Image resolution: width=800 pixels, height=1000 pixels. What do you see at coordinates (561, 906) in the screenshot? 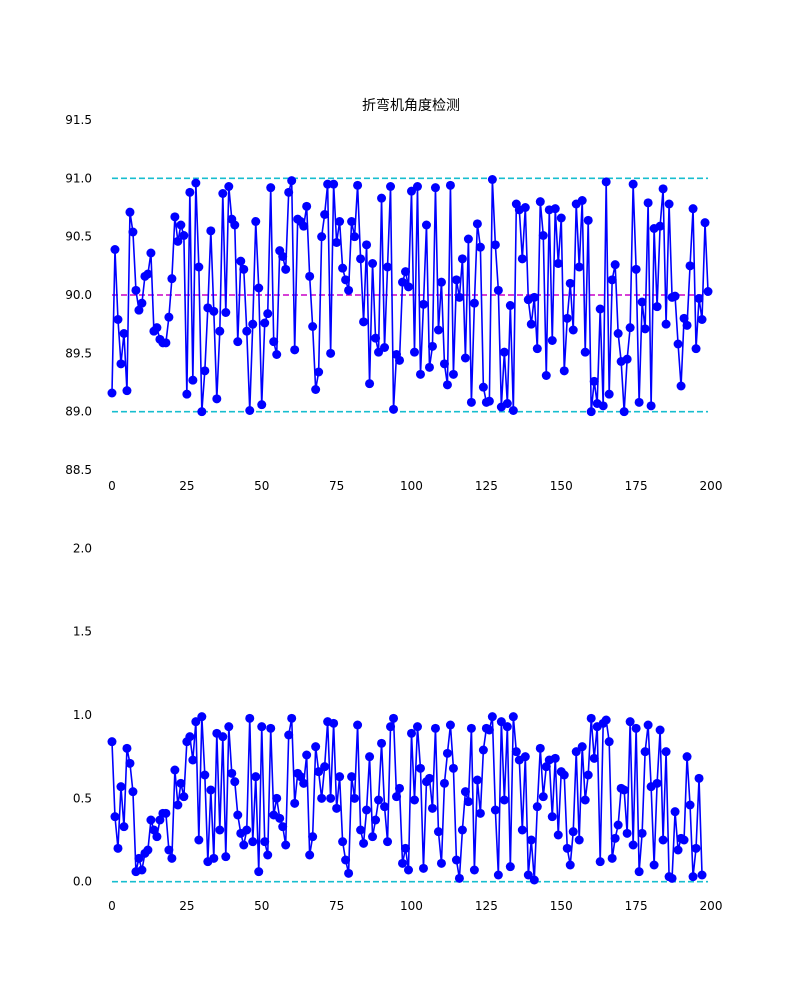
I see `deviation-x-tick-label: 150` at bounding box center [561, 906].